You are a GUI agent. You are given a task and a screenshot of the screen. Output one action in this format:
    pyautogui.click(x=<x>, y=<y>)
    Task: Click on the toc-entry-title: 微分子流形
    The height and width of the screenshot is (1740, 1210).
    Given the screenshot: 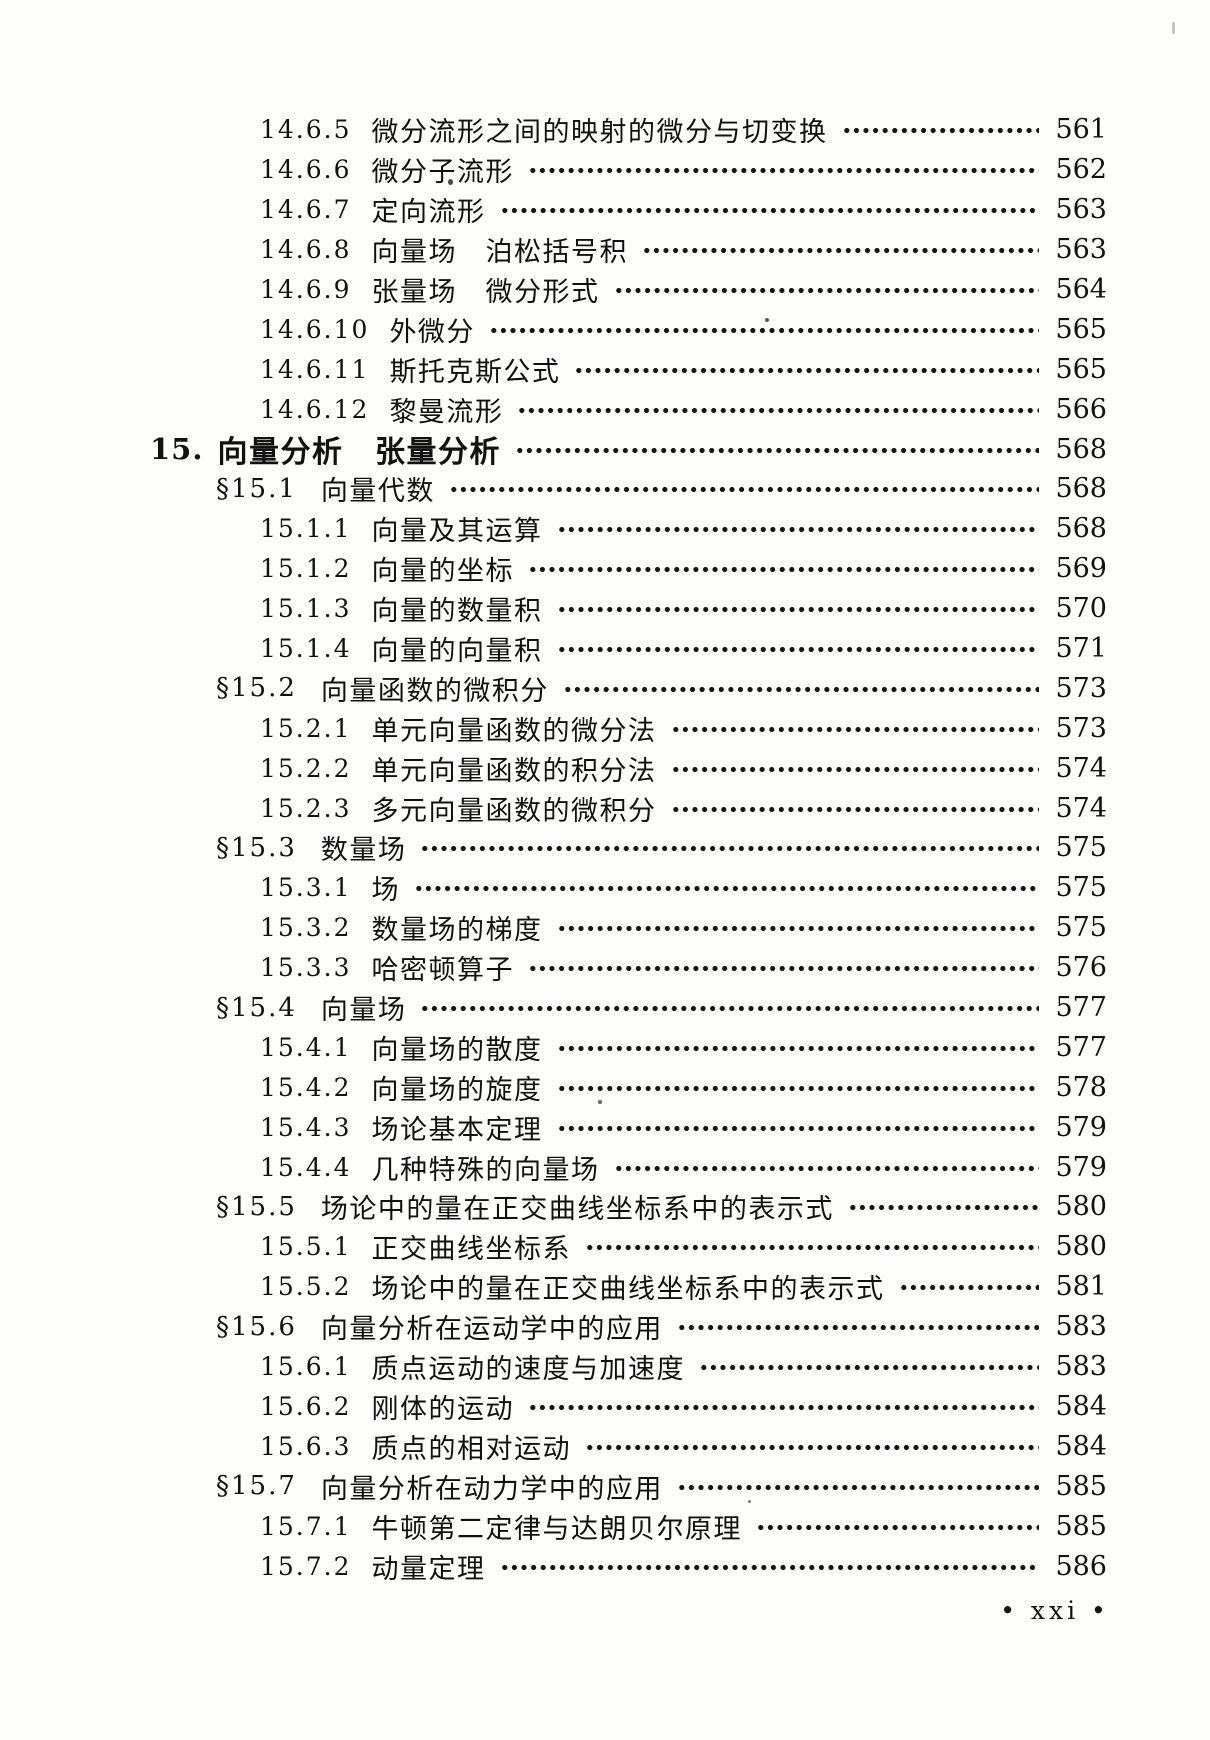 What is the action you would take?
    pyautogui.click(x=443, y=173)
    